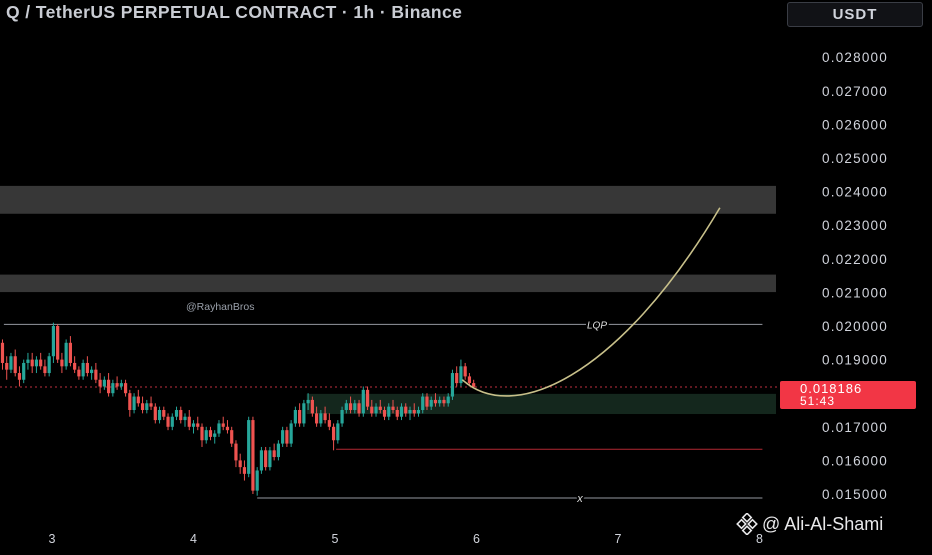 The image size is (932, 555). What do you see at coordinates (406, 539) in the screenshot?
I see `time-axis: 3 4 5 6 7 8` at bounding box center [406, 539].